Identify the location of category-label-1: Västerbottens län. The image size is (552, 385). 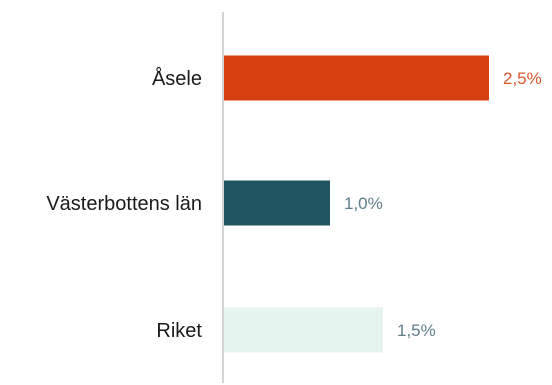
(124, 204).